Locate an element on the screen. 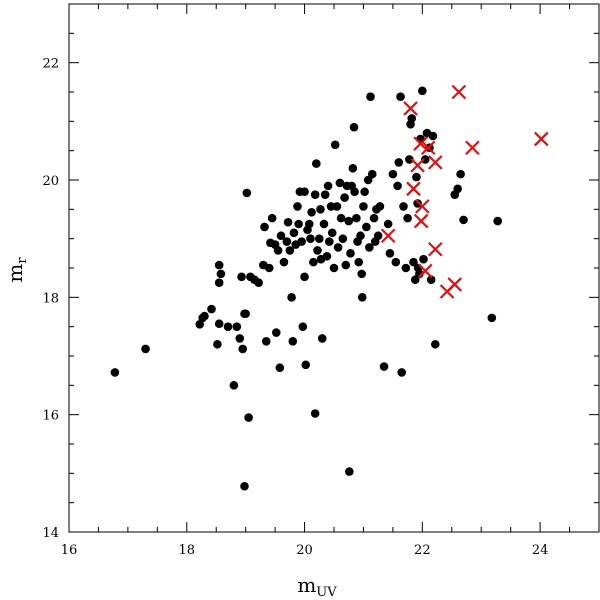 This screenshot has height=600, width=600. x-tick-label: 24 is located at coordinates (540, 550).